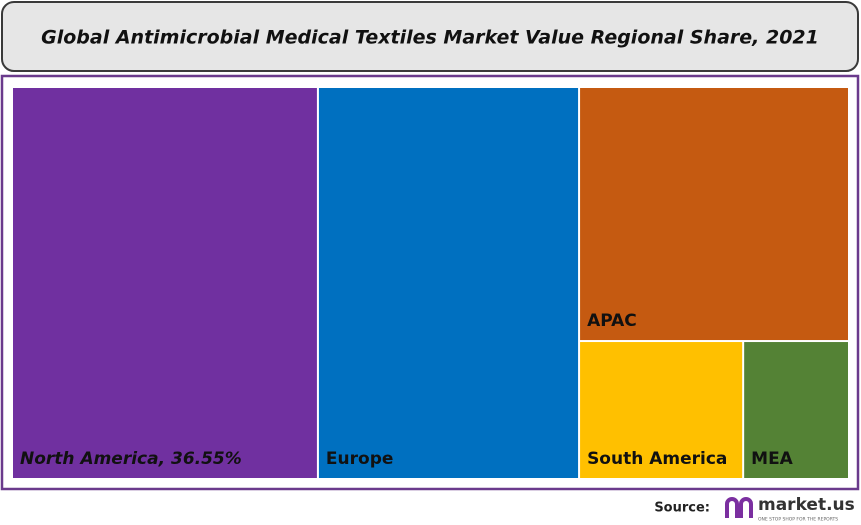 The image size is (861, 525). What do you see at coordinates (89, 459) in the screenshot?
I see `category-label: North America` at bounding box center [89, 459].